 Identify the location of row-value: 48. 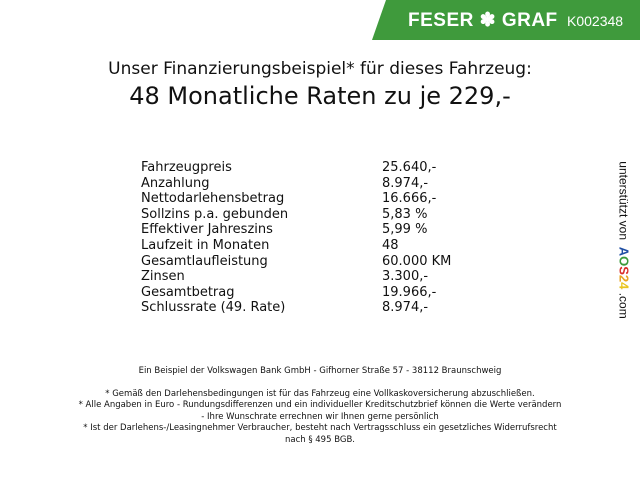
(390, 245).